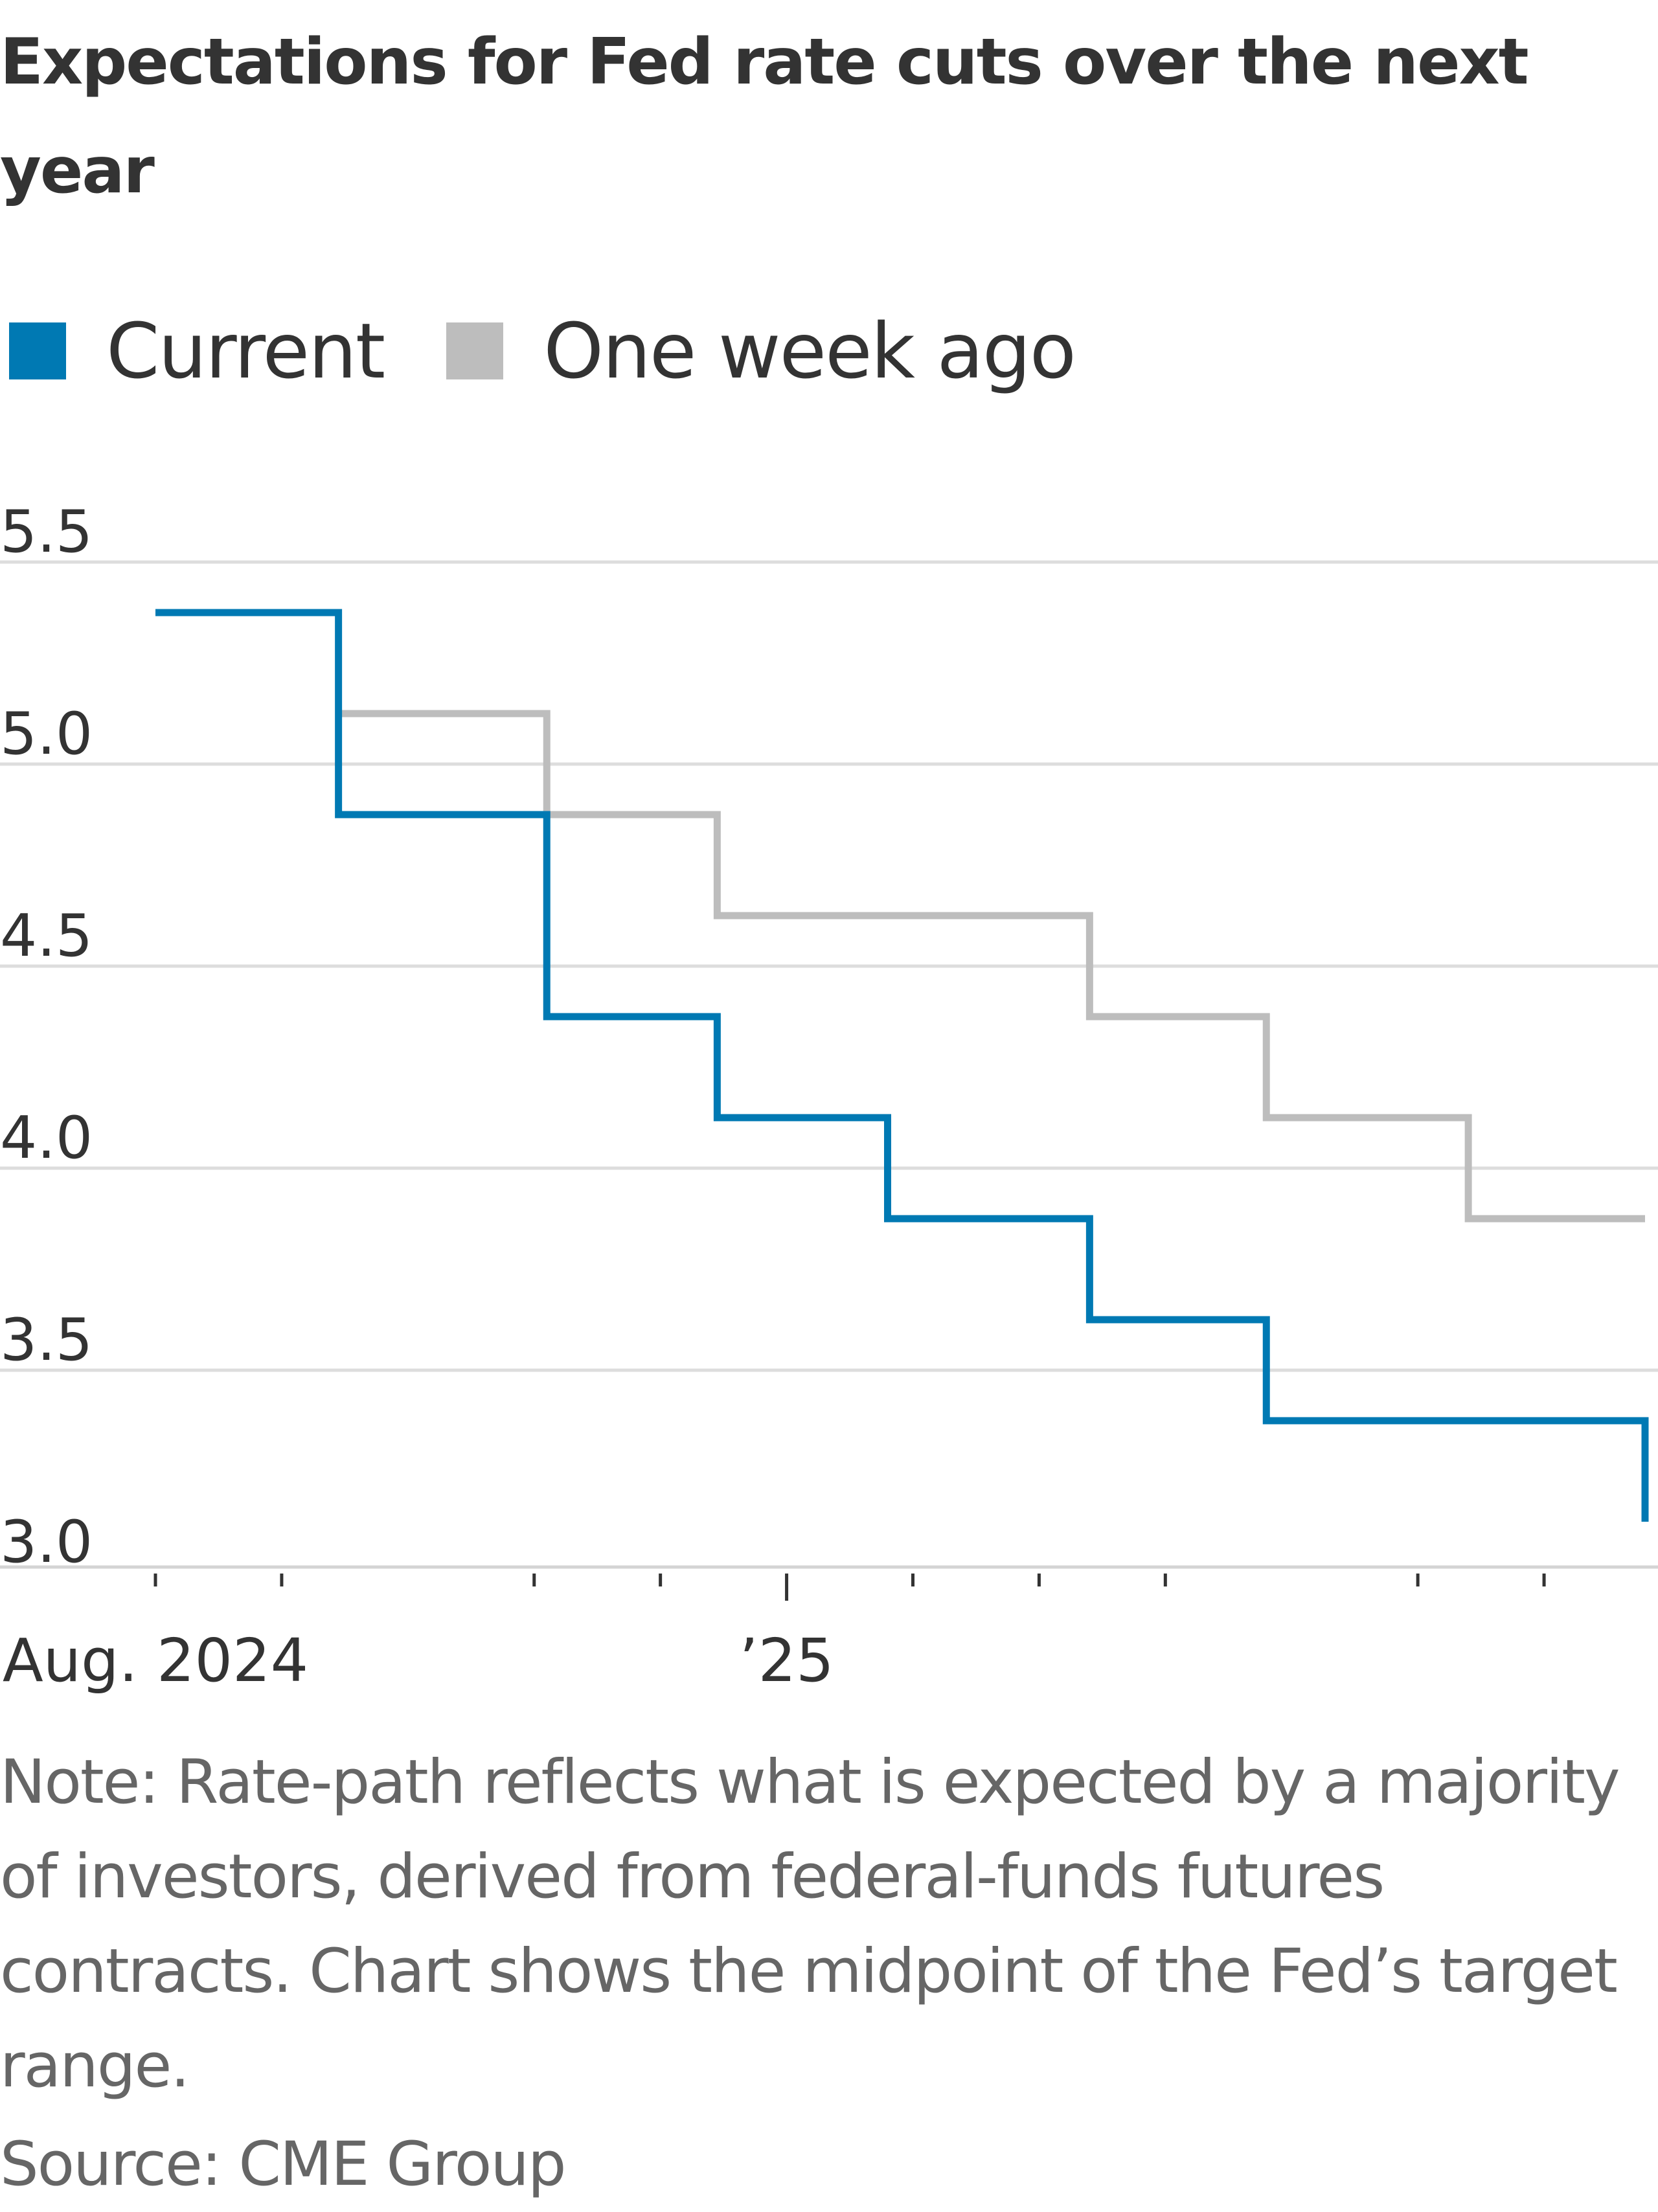 This screenshot has width=1658, height=2212. Describe the element at coordinates (283, 2165) in the screenshot. I see `chart-source: Source: CME Group` at that location.